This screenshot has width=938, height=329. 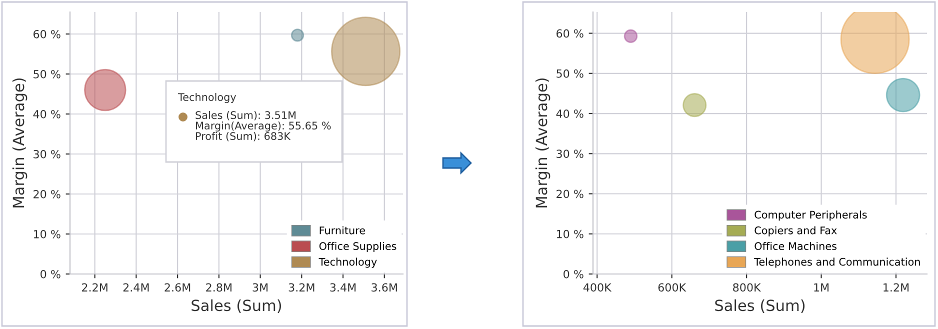 What do you see at coordinates (896, 287) in the screenshot?
I see `x-tick-label: 1.2M` at bounding box center [896, 287].